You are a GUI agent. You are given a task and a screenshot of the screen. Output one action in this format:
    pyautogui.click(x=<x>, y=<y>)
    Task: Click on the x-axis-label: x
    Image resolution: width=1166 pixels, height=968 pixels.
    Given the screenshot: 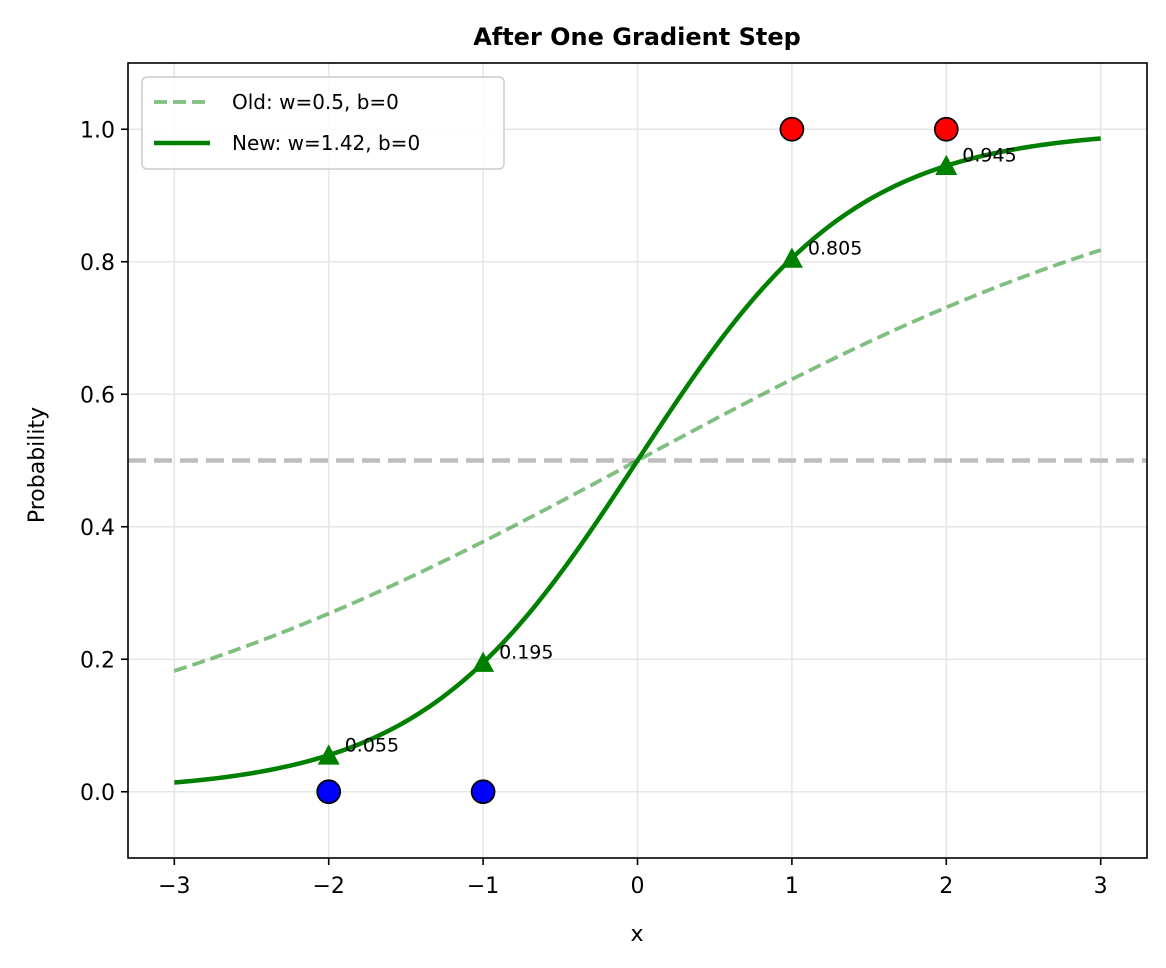 What is the action you would take?
    pyautogui.click(x=636, y=934)
    